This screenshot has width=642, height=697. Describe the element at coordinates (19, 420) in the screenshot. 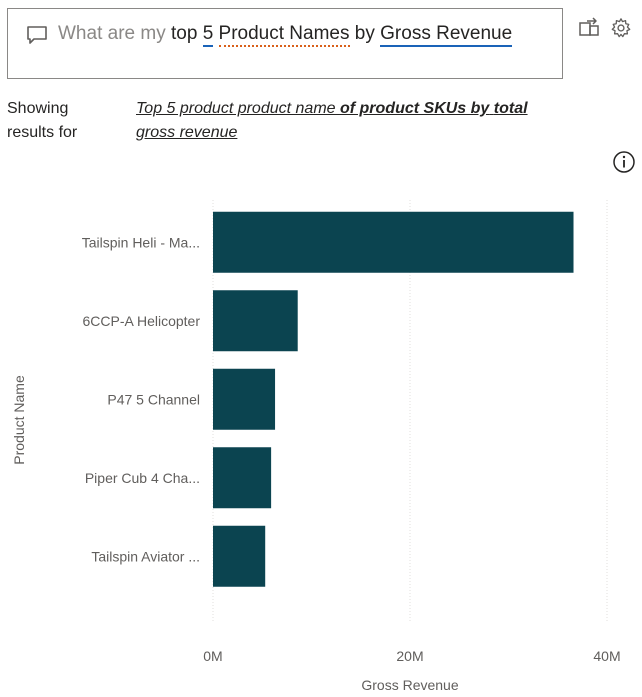

I see `y-axis-title: Product Name` at that location.